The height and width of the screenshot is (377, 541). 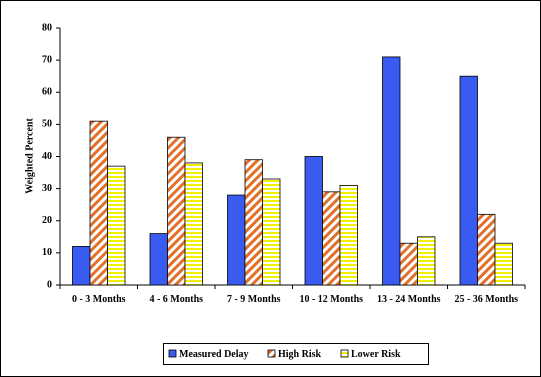 I want to click on legend-label: Measured Delay, so click(x=214, y=354).